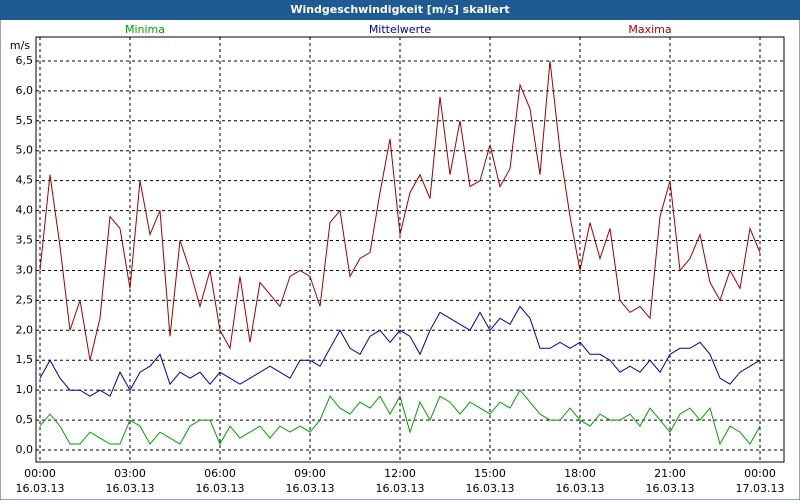  What do you see at coordinates (25, 210) in the screenshot?
I see `y-tick-label: 4,0` at bounding box center [25, 210].